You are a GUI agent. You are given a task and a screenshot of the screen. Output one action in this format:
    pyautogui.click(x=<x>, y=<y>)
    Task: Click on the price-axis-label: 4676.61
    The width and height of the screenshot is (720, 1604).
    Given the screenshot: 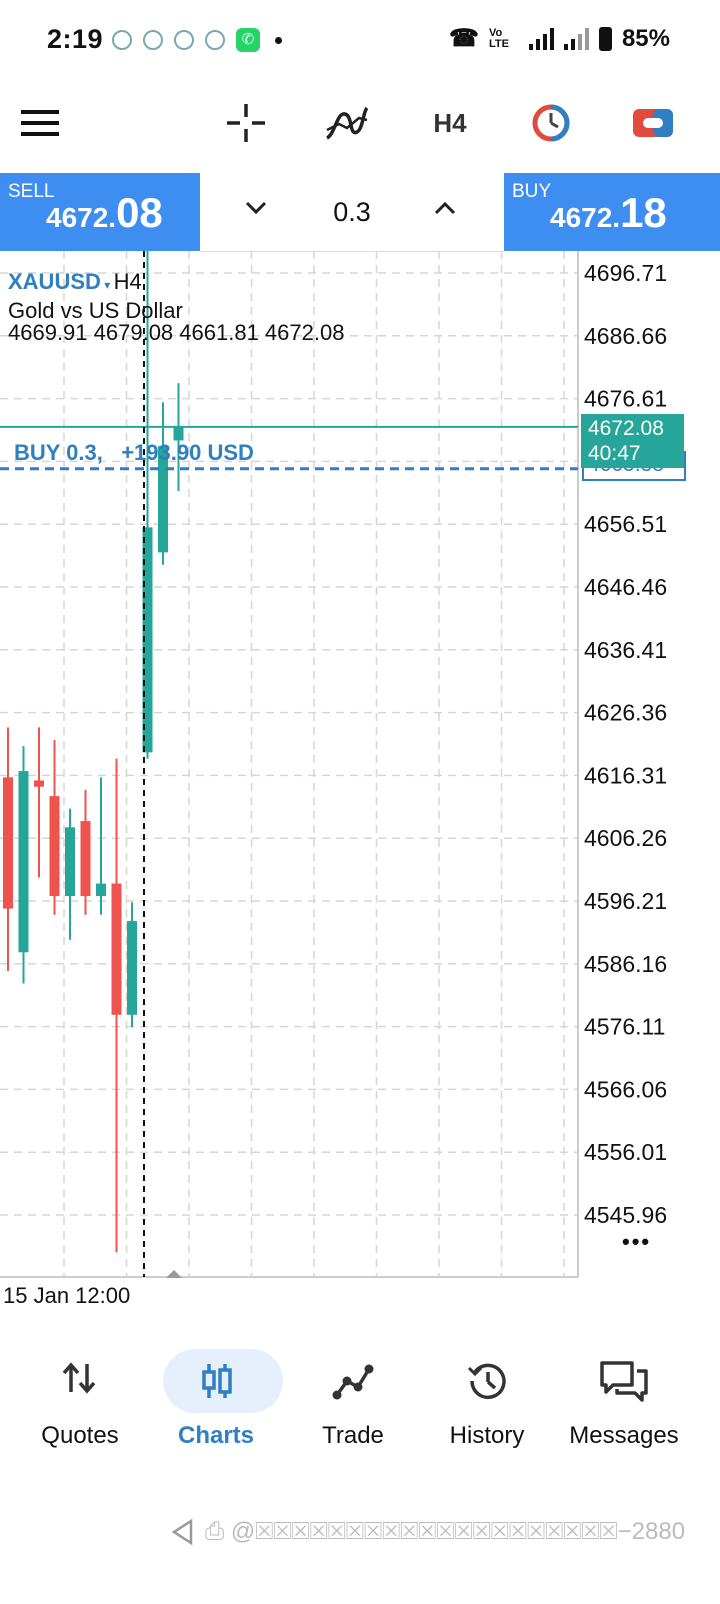 What is the action you would take?
    pyautogui.click(x=625, y=399)
    